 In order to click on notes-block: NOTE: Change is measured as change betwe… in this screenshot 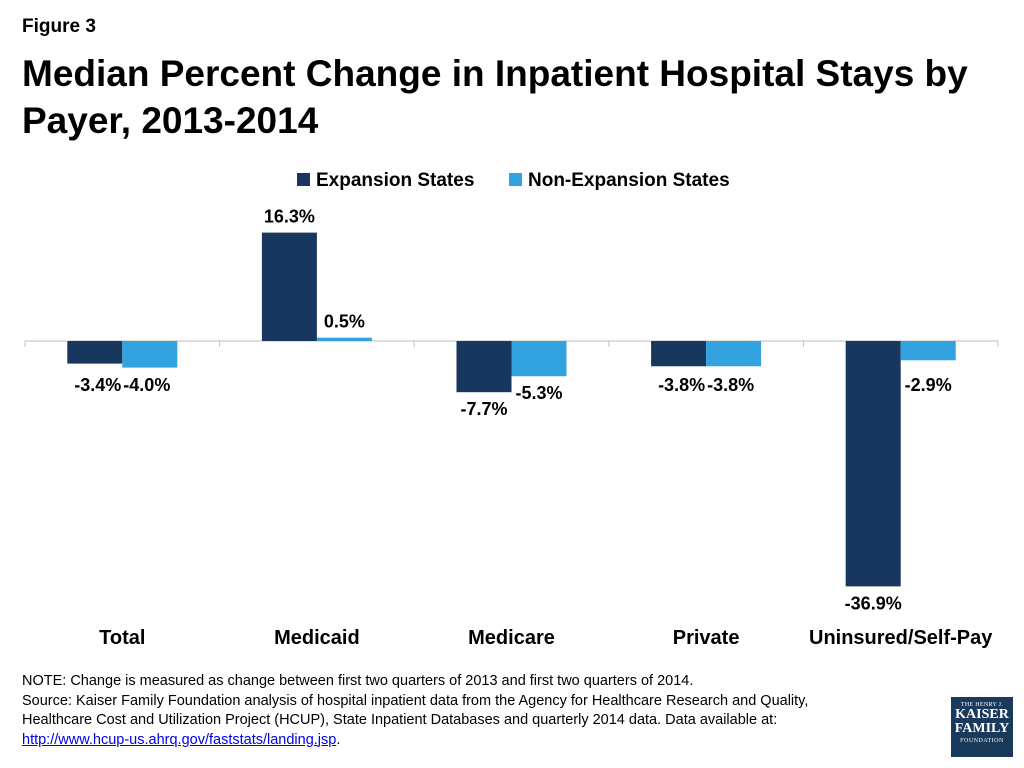, I will do `click(472, 711)`.